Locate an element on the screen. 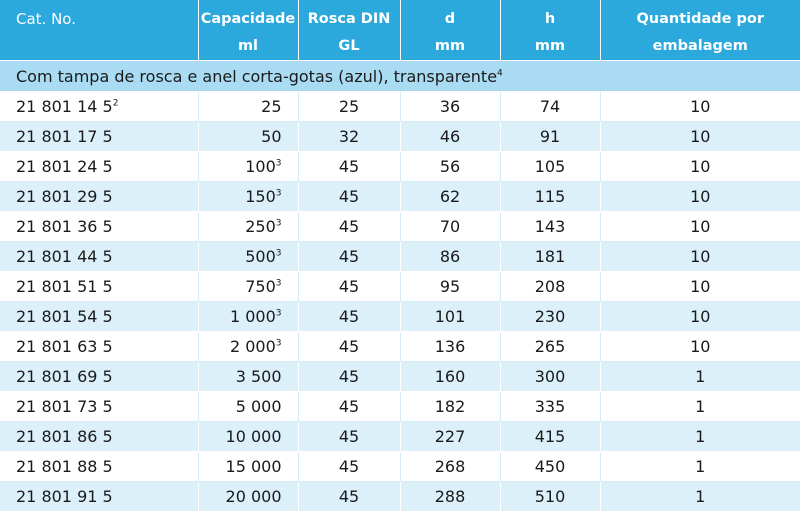 The image size is (800, 516). cell-capacidade-value: 100 is located at coordinates (260, 166).